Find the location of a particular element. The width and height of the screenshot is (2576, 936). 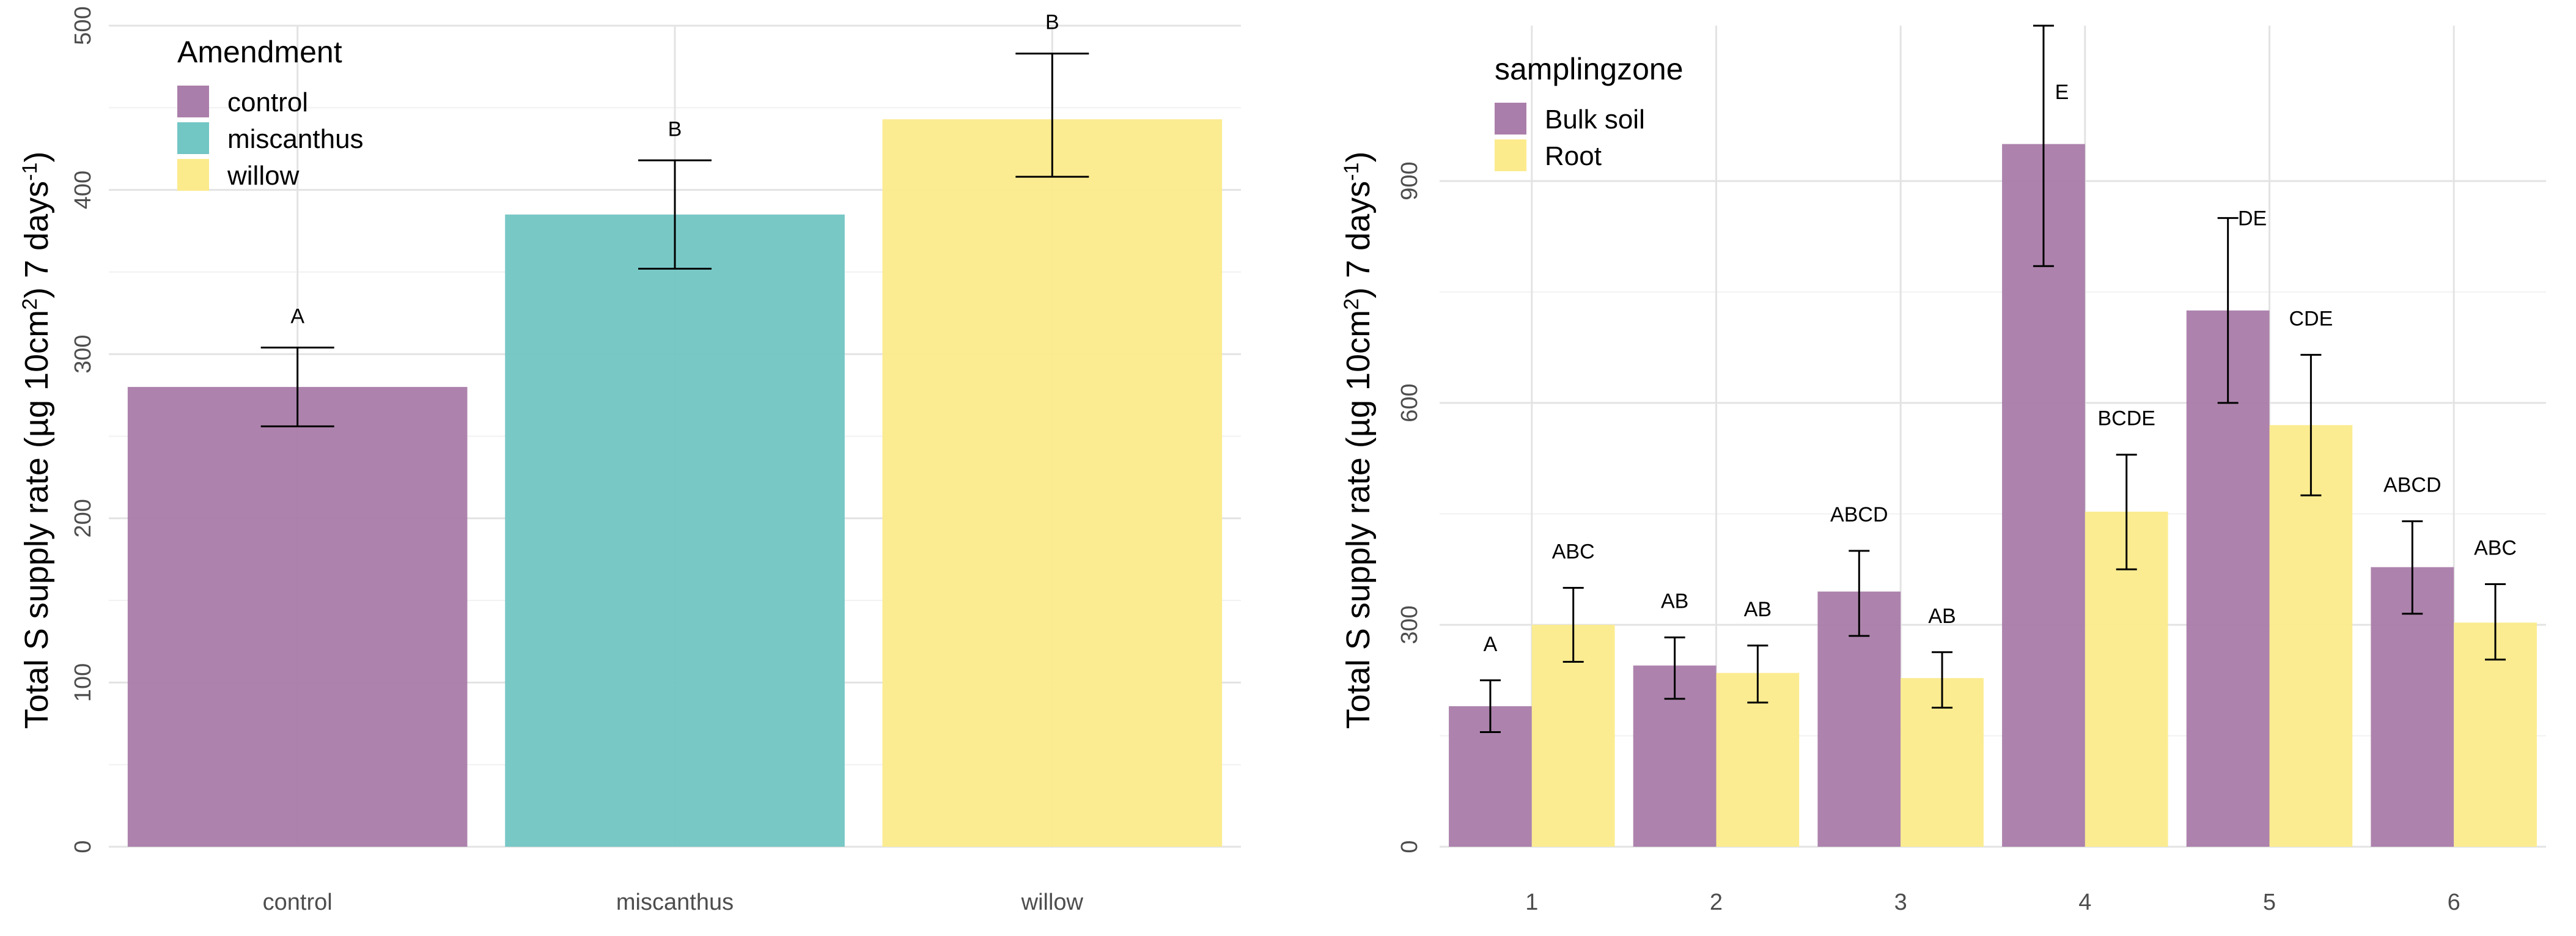

bar-willow is located at coordinates (1052, 483).